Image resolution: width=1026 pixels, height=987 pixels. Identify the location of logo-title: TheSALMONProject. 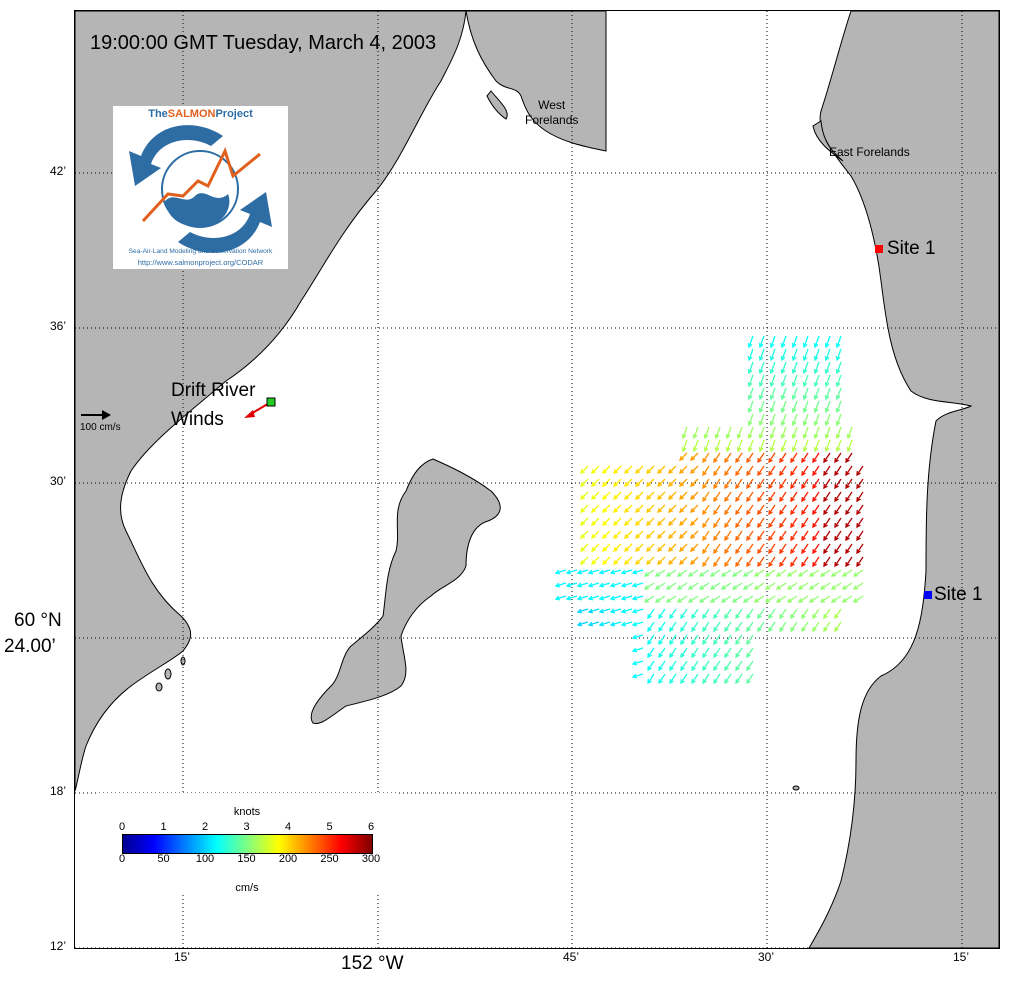
(200, 114).